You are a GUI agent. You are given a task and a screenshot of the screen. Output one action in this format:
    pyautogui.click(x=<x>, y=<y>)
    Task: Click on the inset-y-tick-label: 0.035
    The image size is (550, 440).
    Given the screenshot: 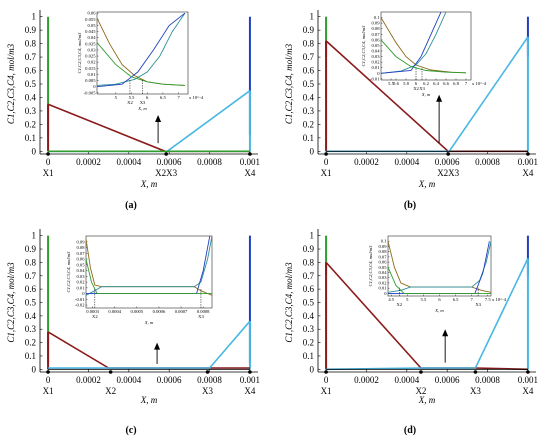 What is the action you would take?
    pyautogui.click(x=90, y=43)
    